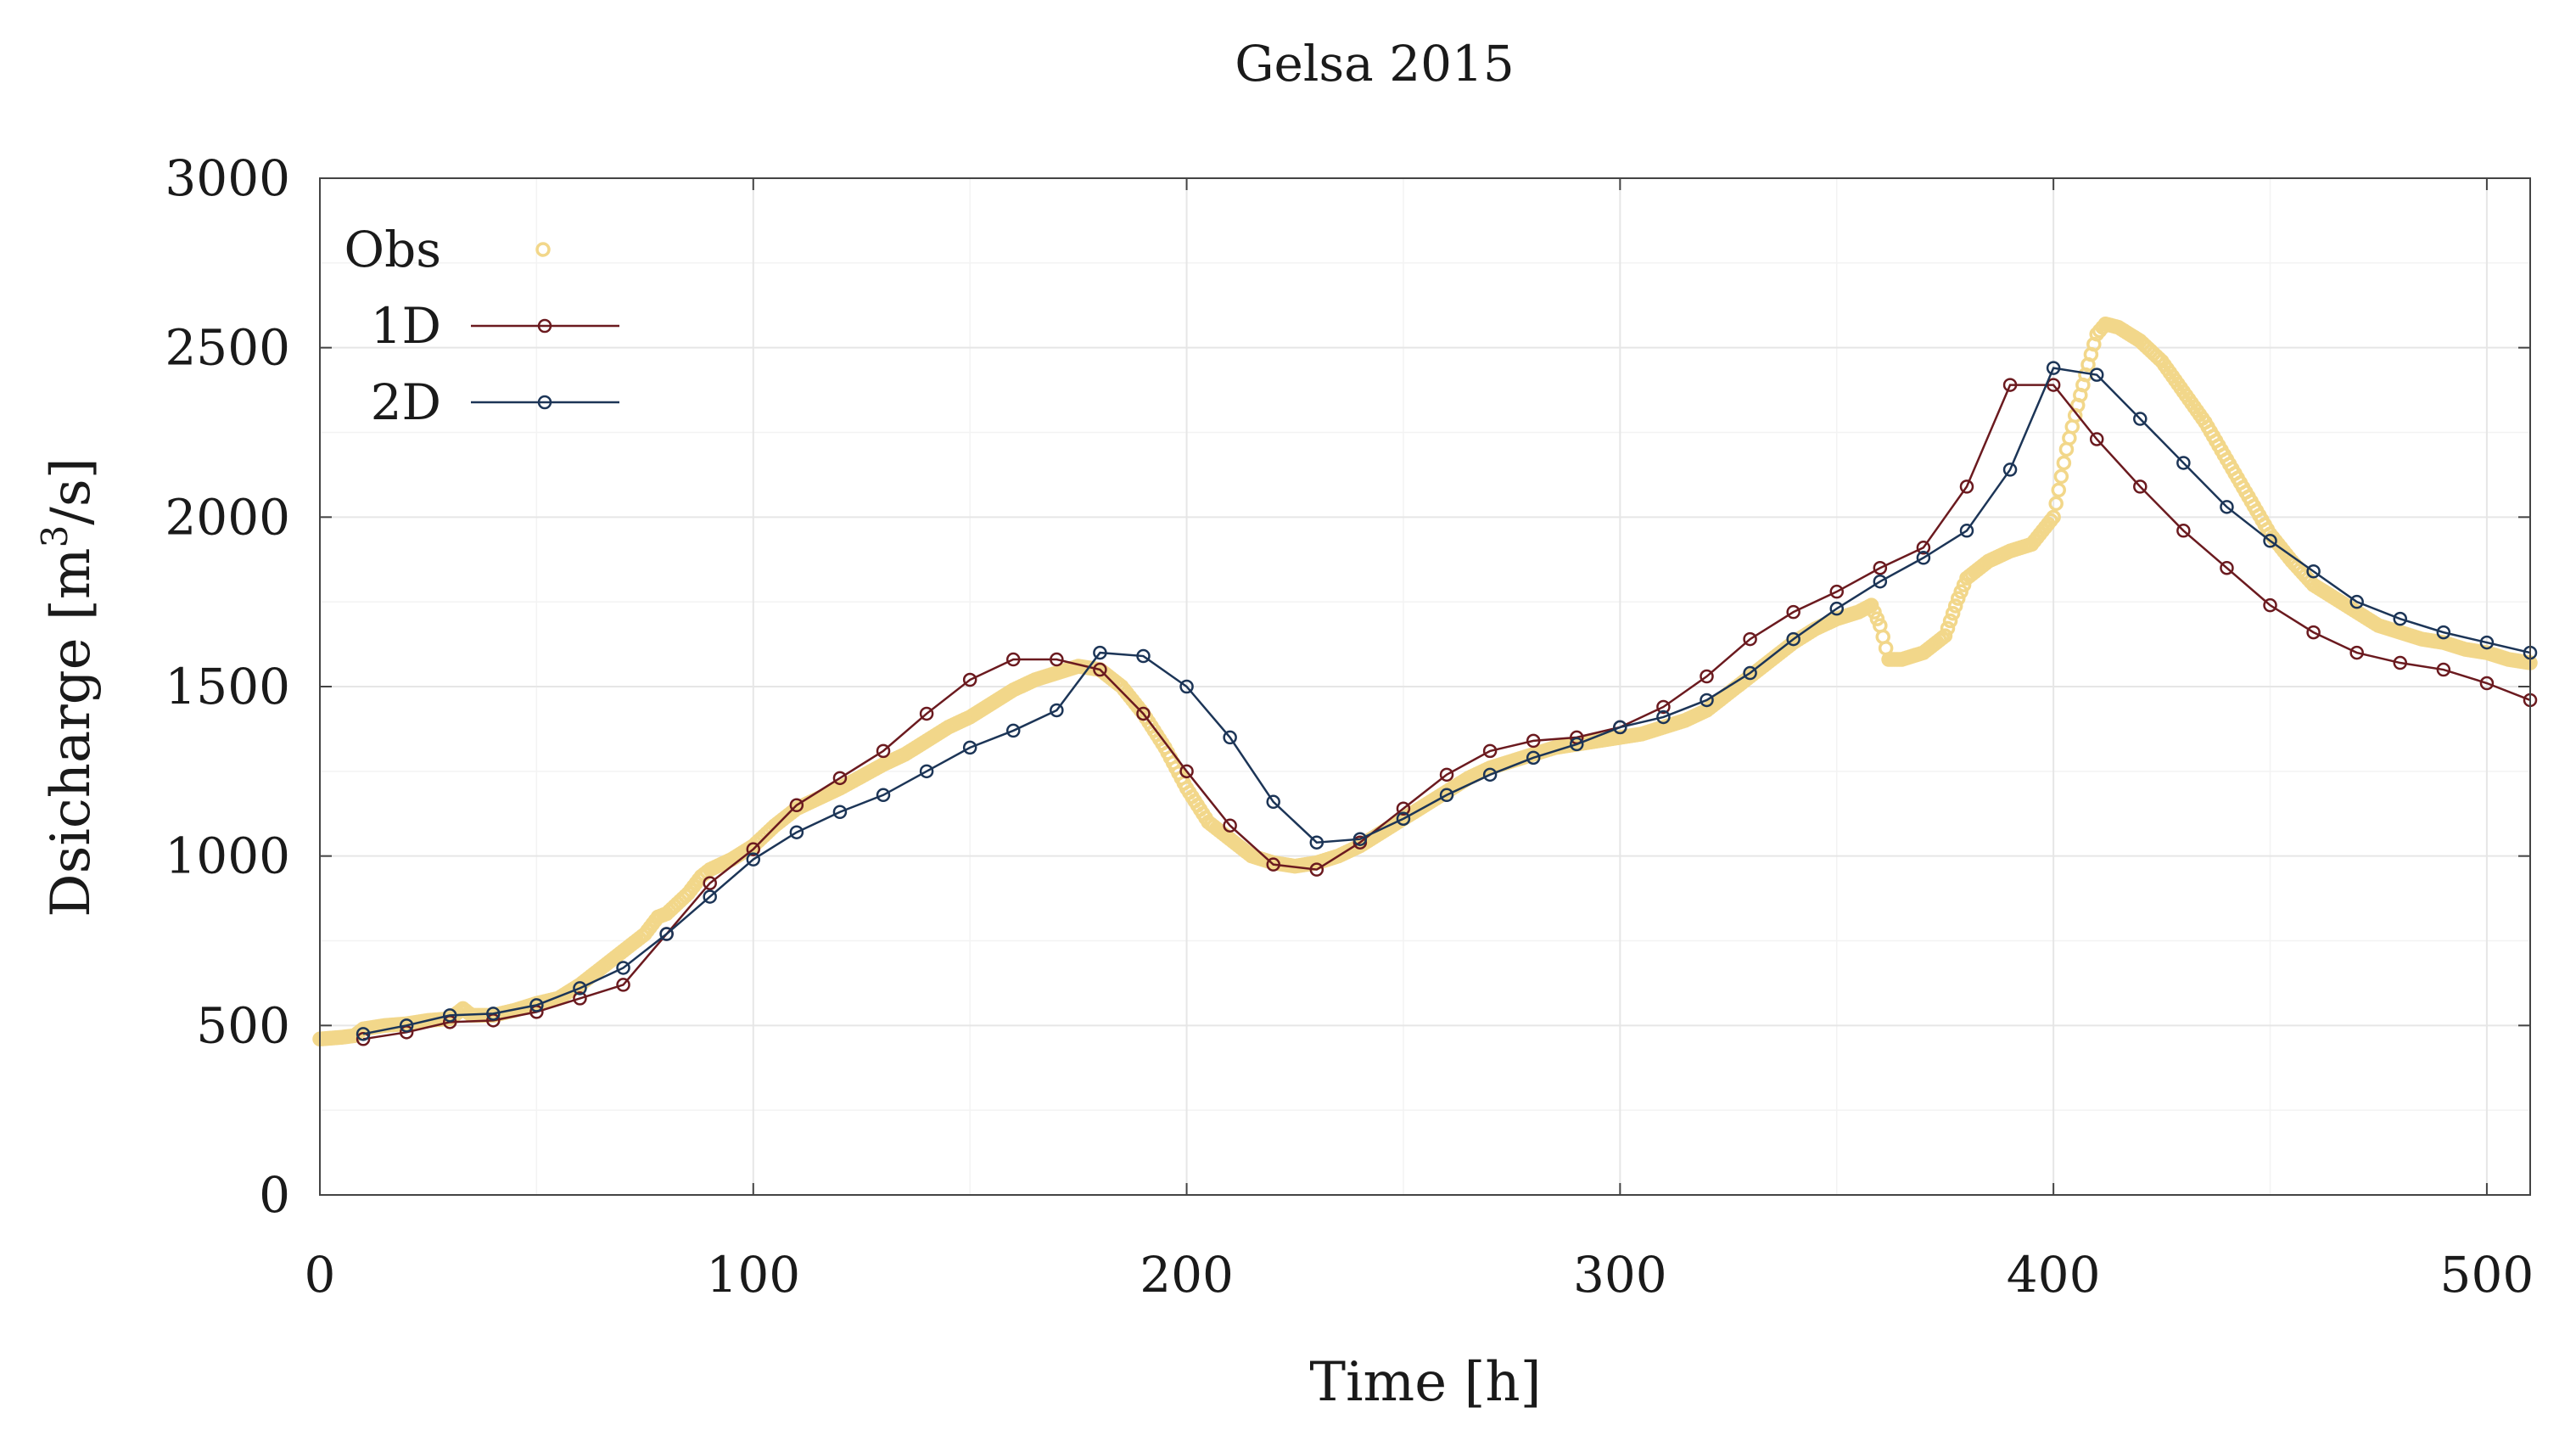 This screenshot has height=1447, width=2576. I want to click on y-tick-label: 2000, so click(227, 517).